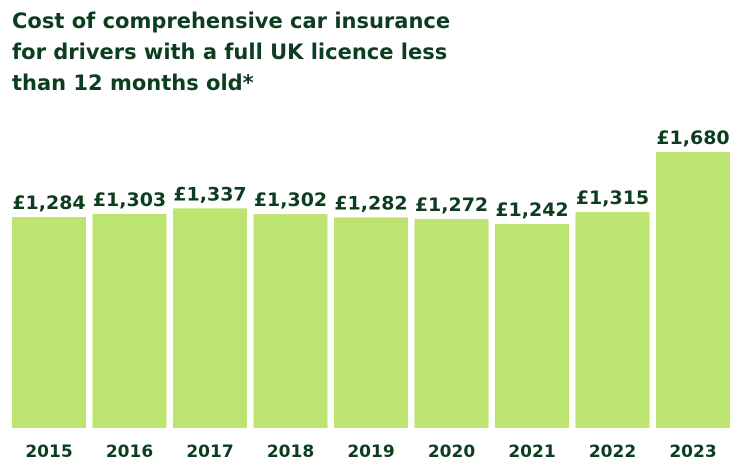  What do you see at coordinates (692, 138) in the screenshot?
I see `value-label: £1,680` at bounding box center [692, 138].